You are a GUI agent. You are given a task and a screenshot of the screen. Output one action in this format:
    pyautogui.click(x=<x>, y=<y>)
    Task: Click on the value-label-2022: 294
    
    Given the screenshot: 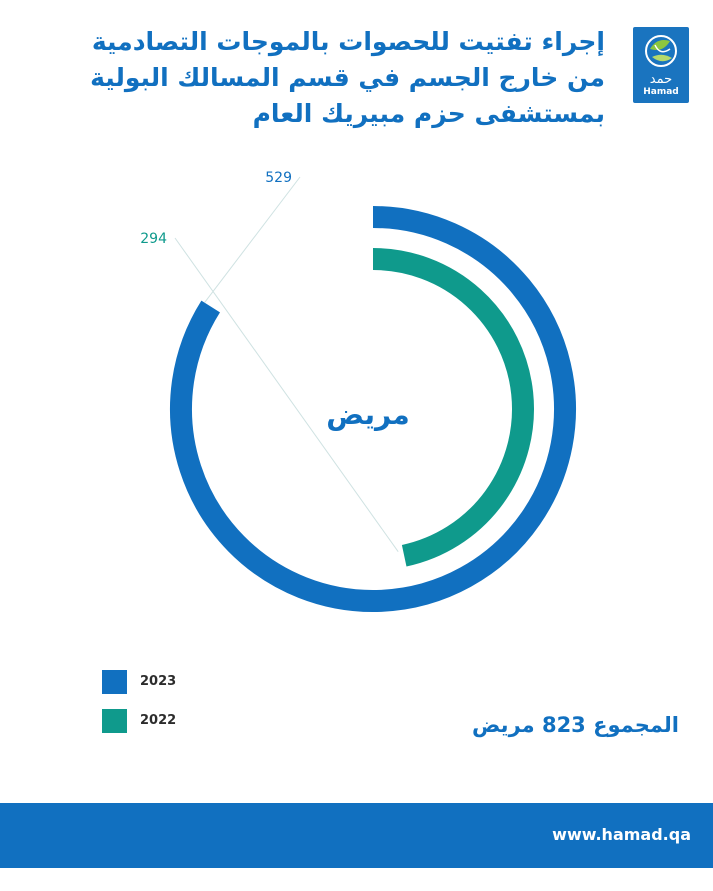 What is the action you would take?
    pyautogui.click(x=153, y=239)
    